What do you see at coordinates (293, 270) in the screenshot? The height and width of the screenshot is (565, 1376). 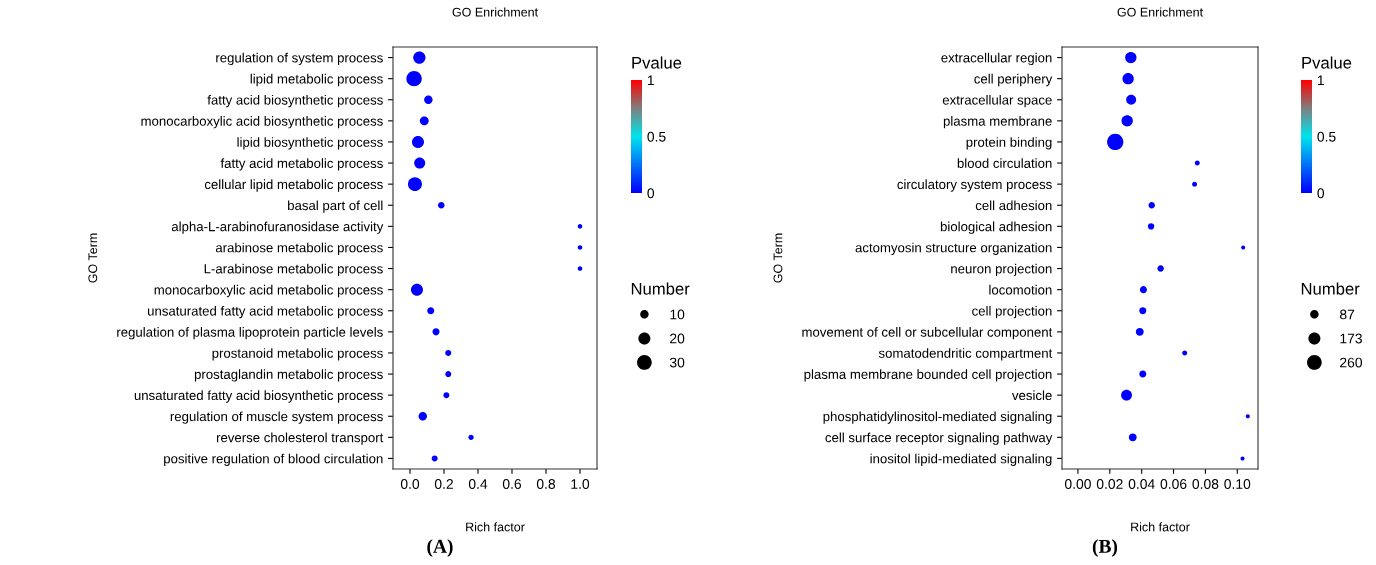 I see `y-tick-label: L-arabinose metabolic process` at bounding box center [293, 270].